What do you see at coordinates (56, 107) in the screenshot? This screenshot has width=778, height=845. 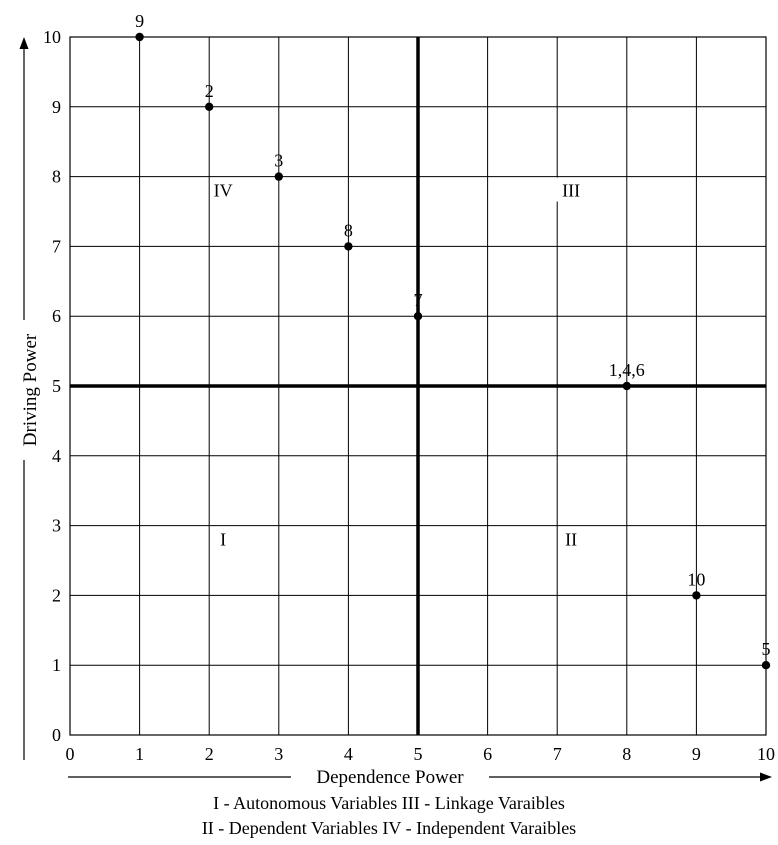 I see `y-tick-label: 9` at bounding box center [56, 107].